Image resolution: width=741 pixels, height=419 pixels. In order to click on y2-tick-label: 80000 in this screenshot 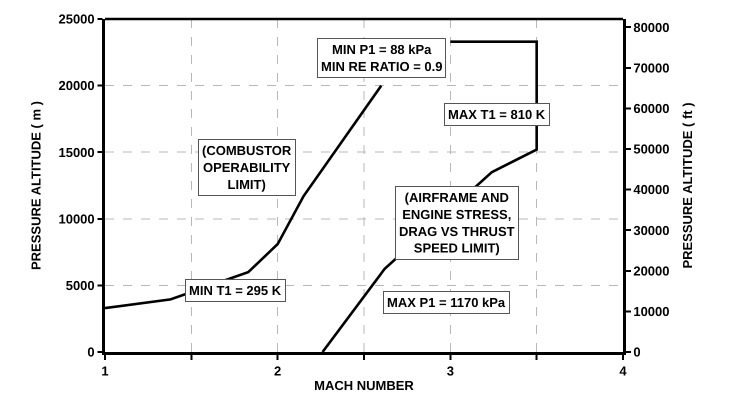, I will do `click(651, 27)`.